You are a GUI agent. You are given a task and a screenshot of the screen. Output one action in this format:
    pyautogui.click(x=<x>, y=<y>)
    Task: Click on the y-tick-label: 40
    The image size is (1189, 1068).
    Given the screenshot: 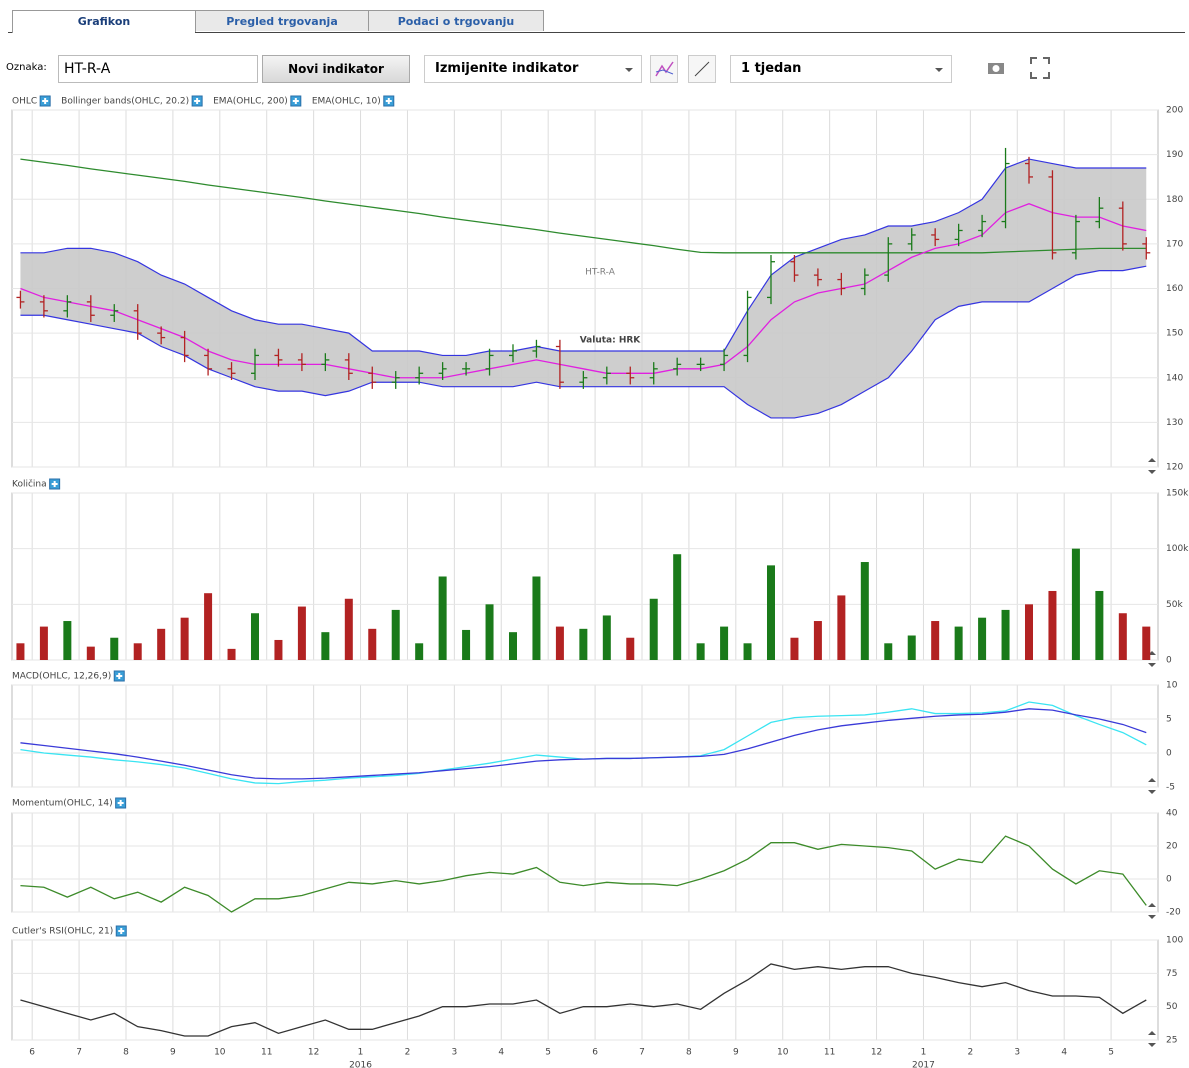 What is the action you would take?
    pyautogui.click(x=1172, y=814)
    